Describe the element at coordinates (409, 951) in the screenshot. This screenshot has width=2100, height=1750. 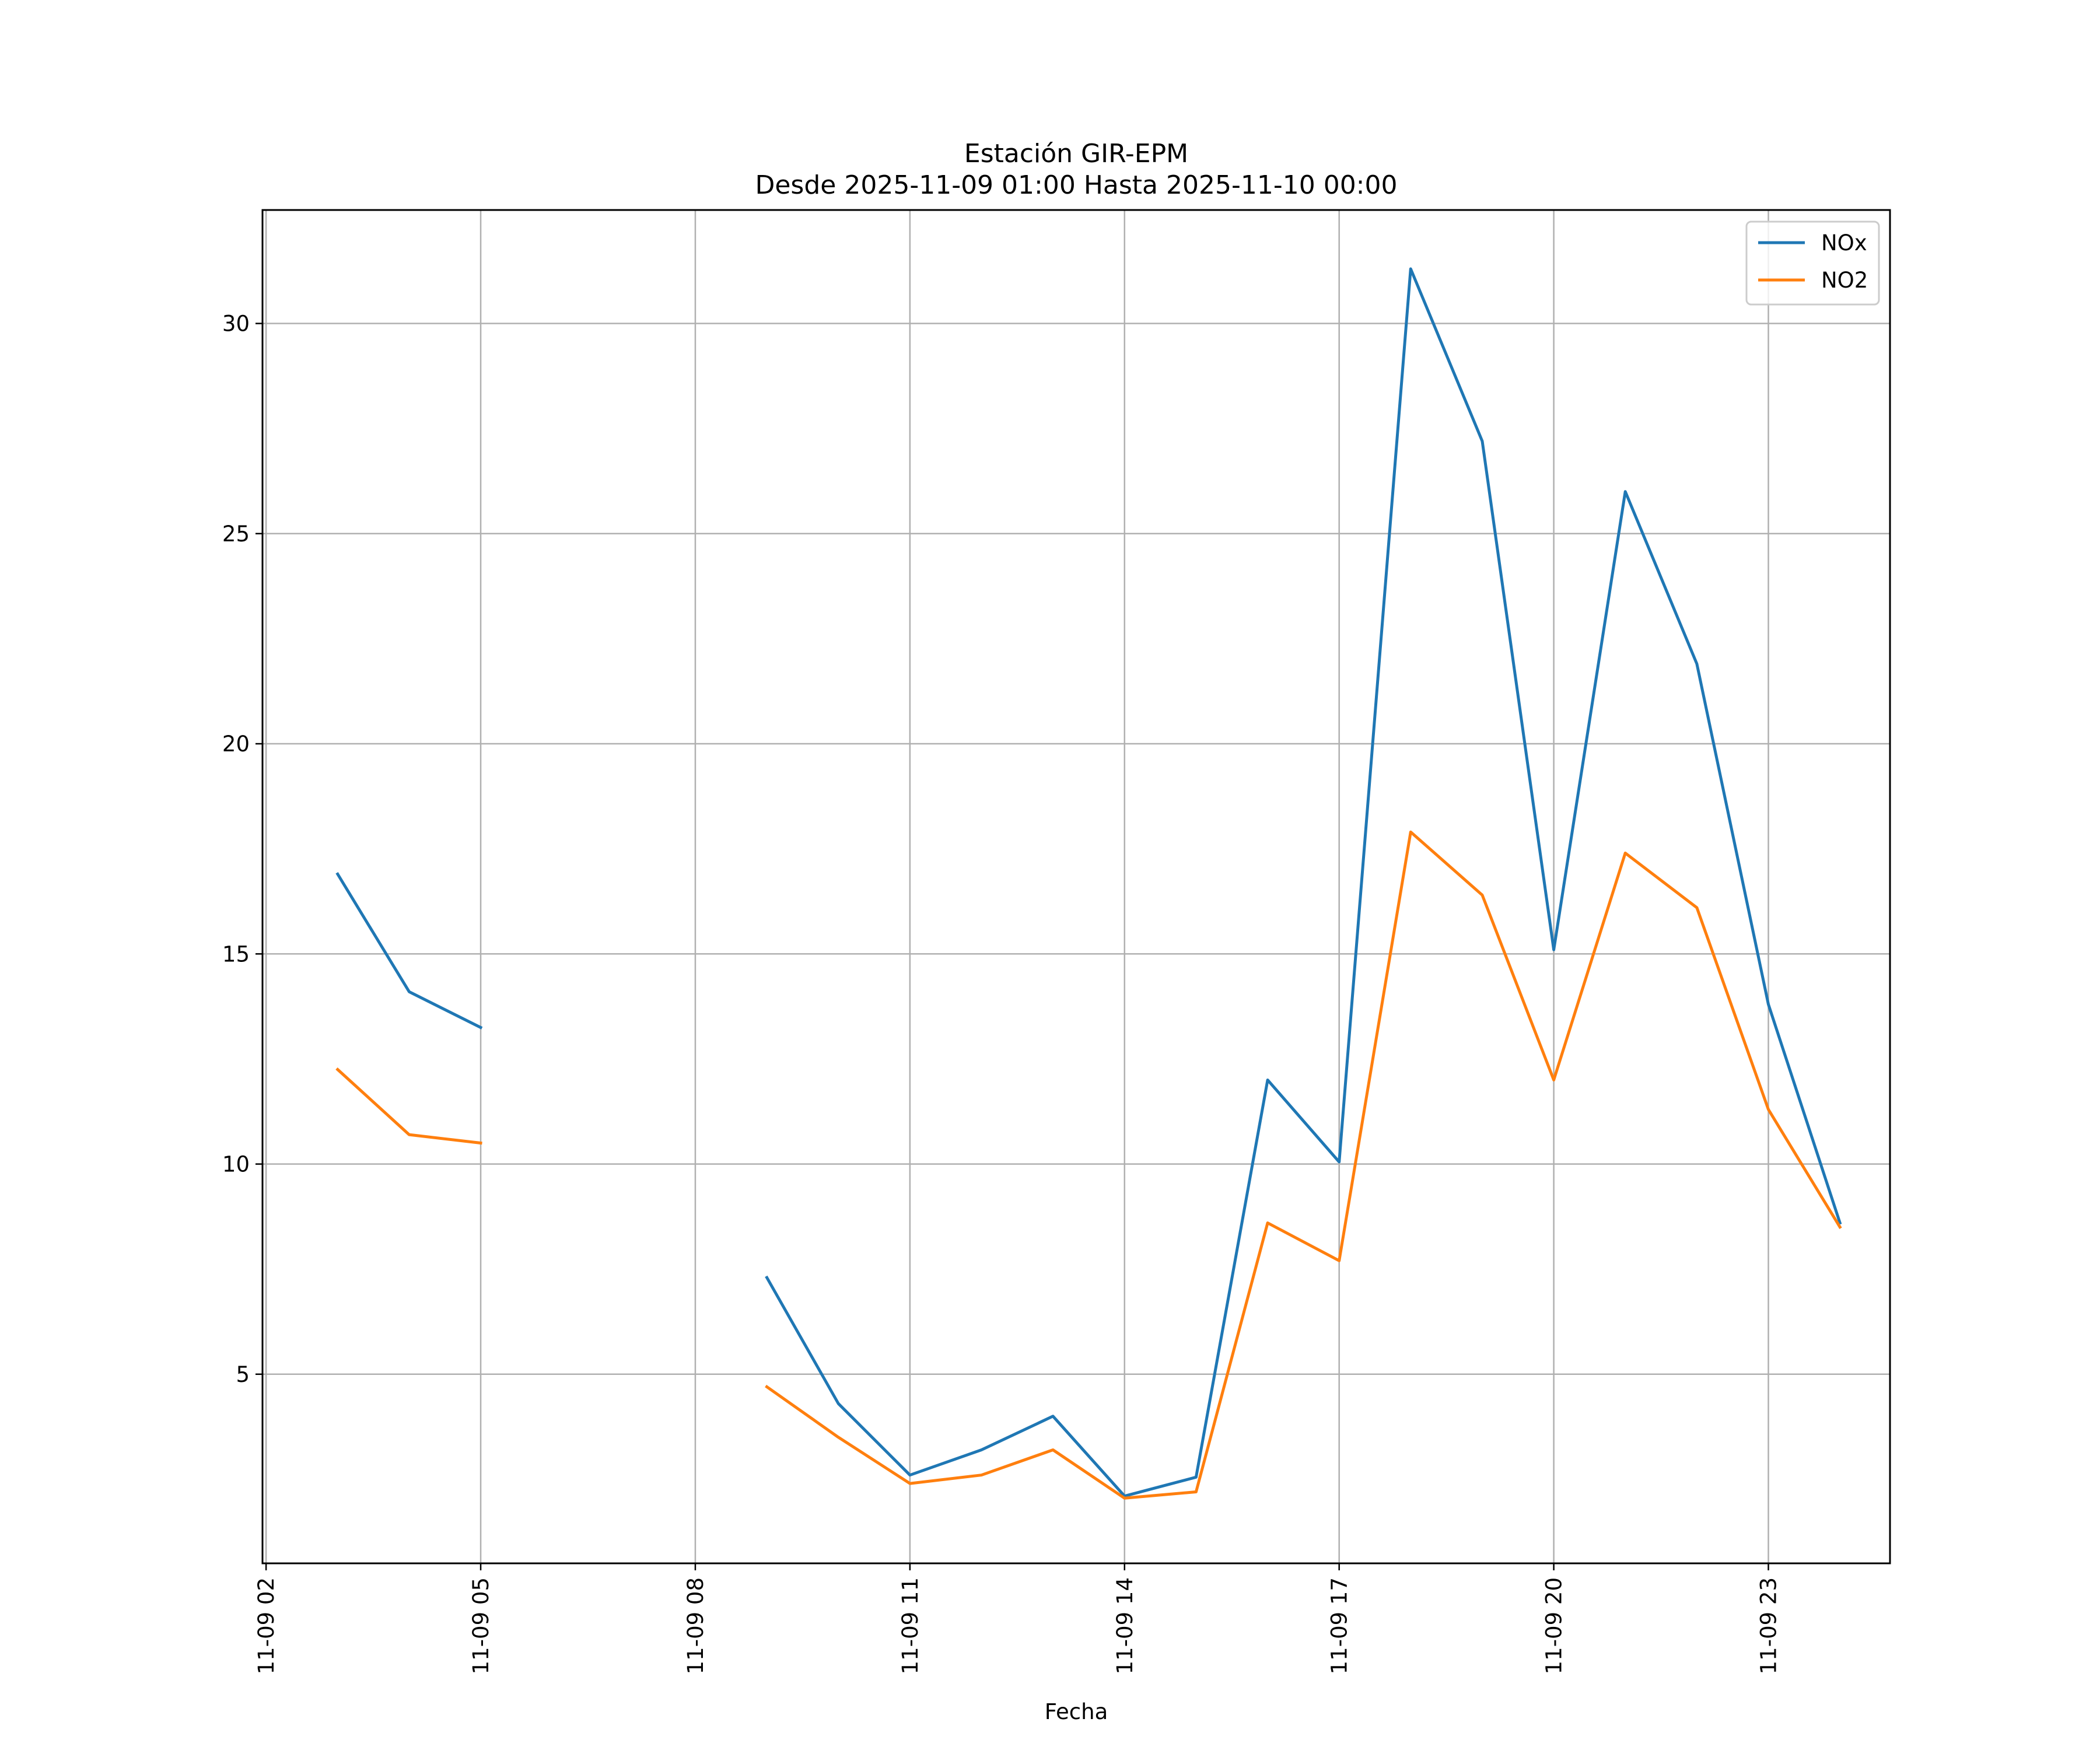
I see `series-line-nox` at that location.